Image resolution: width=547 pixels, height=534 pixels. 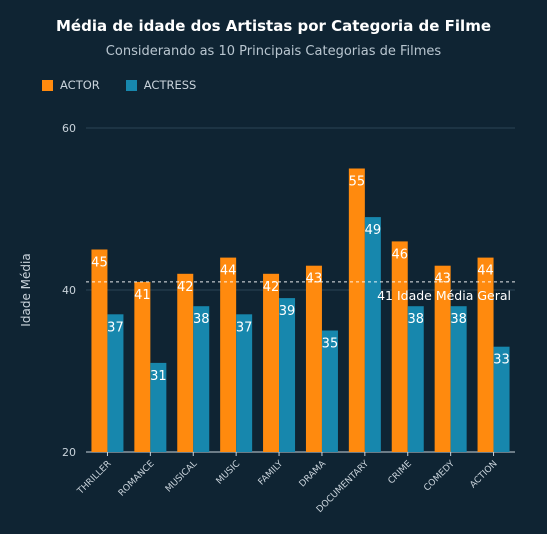 I want to click on data-label-actress: 31, so click(x=158, y=376).